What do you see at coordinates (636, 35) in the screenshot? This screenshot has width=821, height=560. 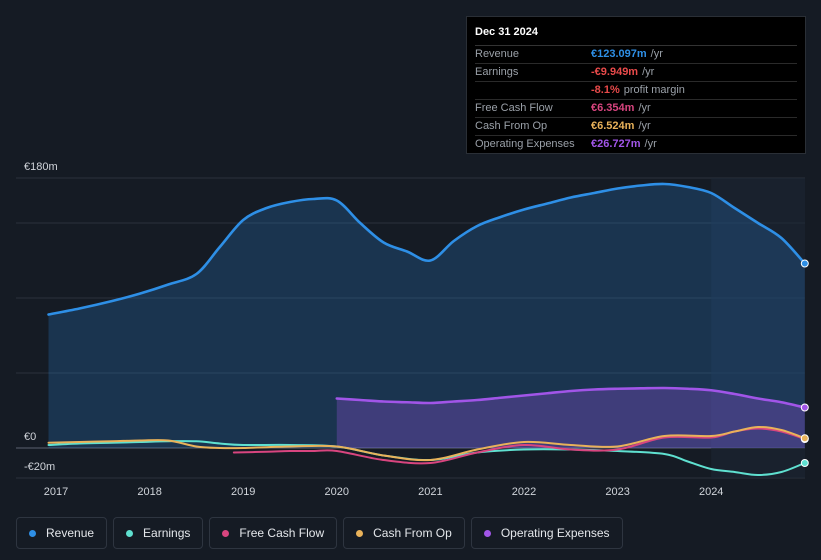 I see `tooltip-date: Dec 31 2024` at bounding box center [636, 35].